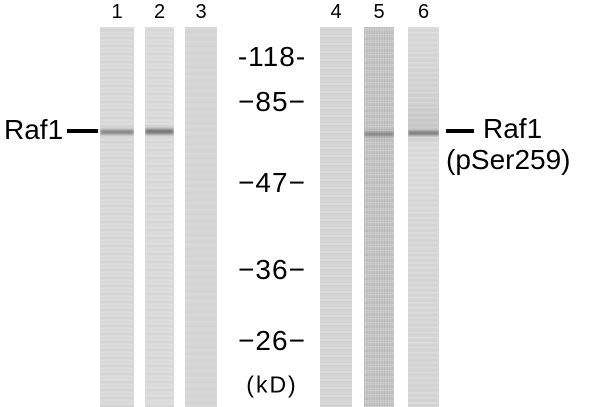 This screenshot has width=600, height=407. Describe the element at coordinates (272, 182) in the screenshot. I see `mw-marker-label: −47−` at that location.